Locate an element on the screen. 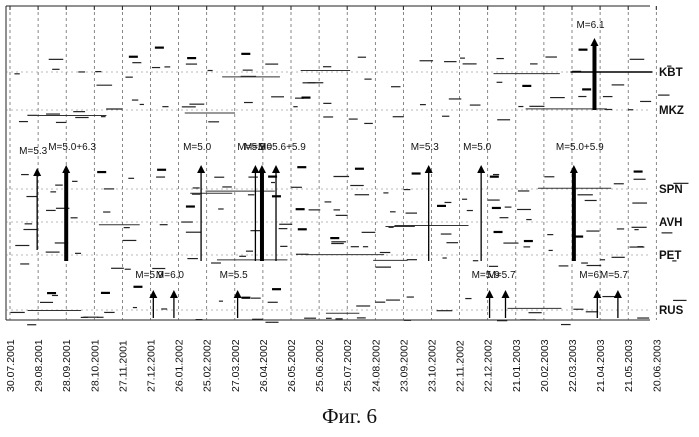 The width and height of the screenshot is (699, 437). date-tick-label: 21.04.2003 is located at coordinates (601, 365).